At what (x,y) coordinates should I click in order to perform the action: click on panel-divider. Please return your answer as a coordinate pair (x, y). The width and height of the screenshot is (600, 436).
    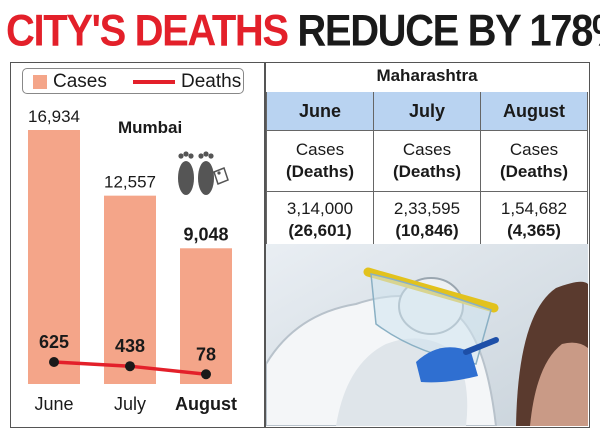
    Looking at the image, I should click on (265, 245).